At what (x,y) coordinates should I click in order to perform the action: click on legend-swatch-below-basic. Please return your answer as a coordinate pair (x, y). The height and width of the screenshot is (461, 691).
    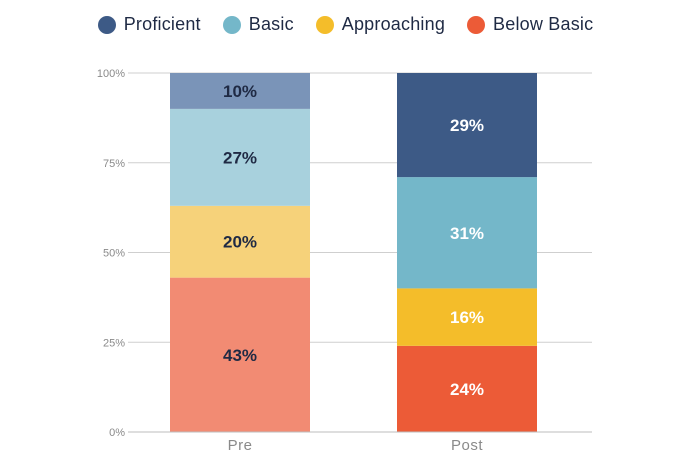
    Looking at the image, I should click on (476, 24).